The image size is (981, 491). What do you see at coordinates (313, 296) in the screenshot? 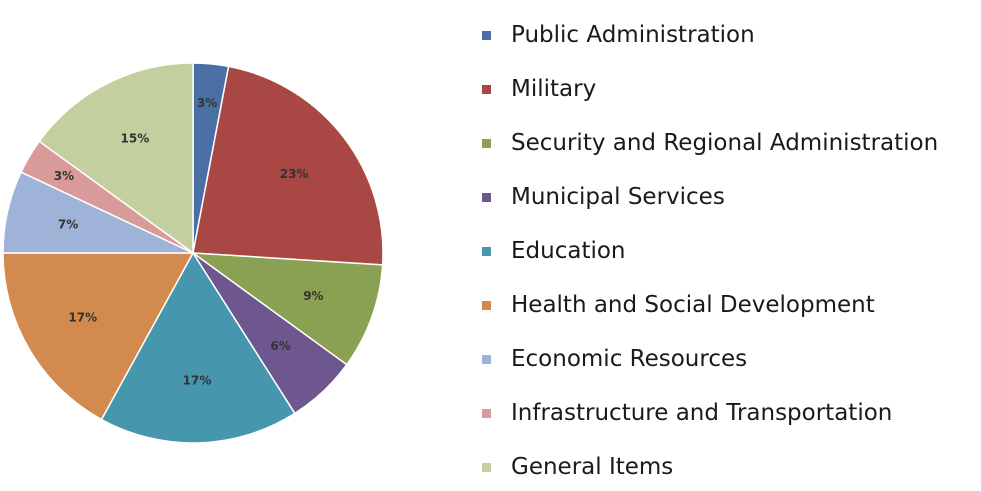
I see `slice-data-label: 9%` at bounding box center [313, 296].